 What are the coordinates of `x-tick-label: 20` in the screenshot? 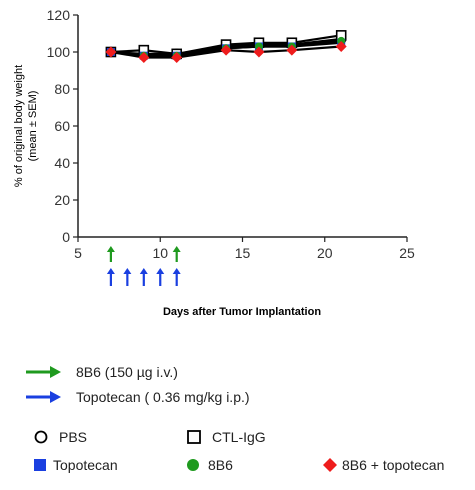 It's located at (325, 253).